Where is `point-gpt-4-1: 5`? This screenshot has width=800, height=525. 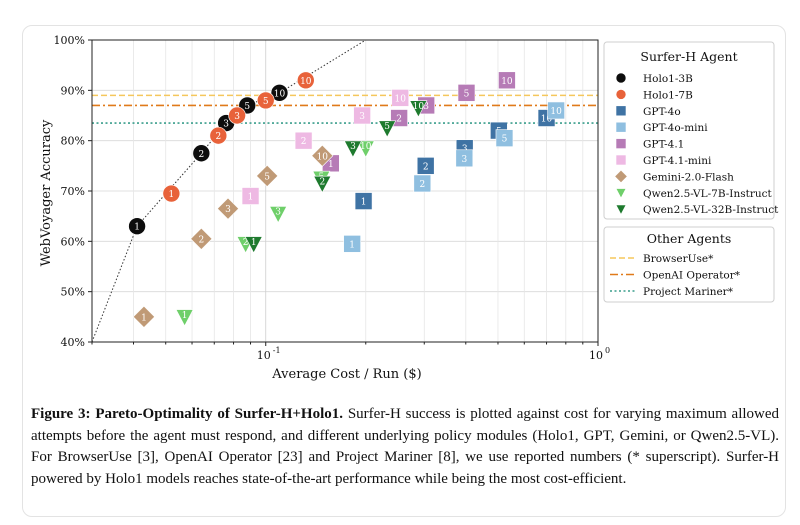 point-gpt-4-1: 5 is located at coordinates (466, 93).